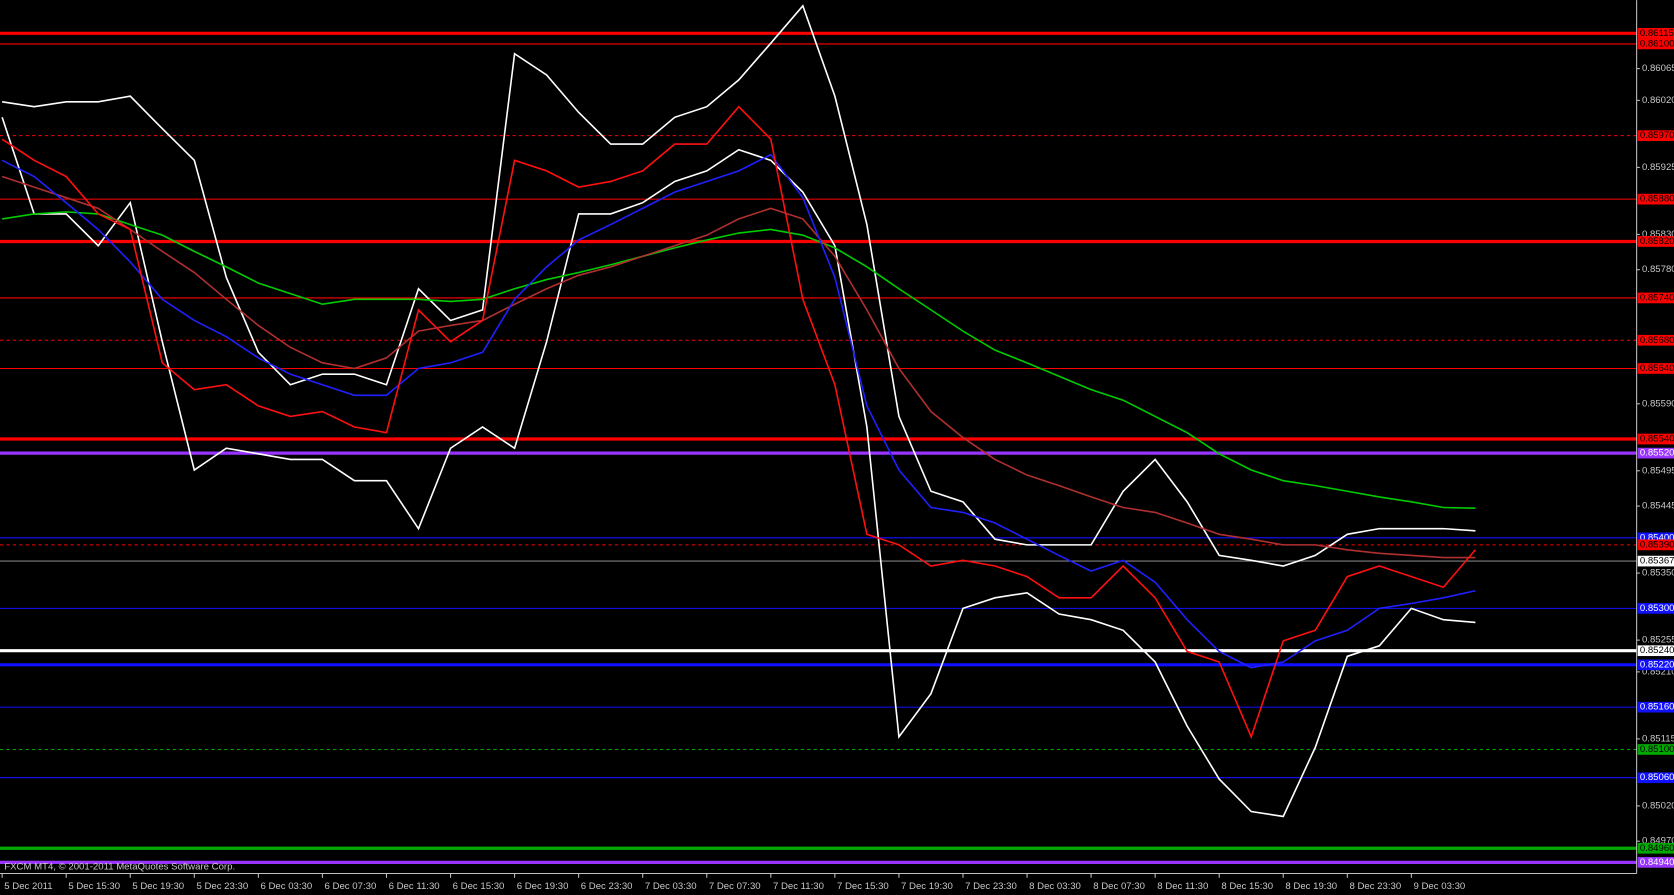 This screenshot has width=1674, height=895. Describe the element at coordinates (543, 886) in the screenshot. I see `x-tick-label: 6 Dec 19:30` at that location.